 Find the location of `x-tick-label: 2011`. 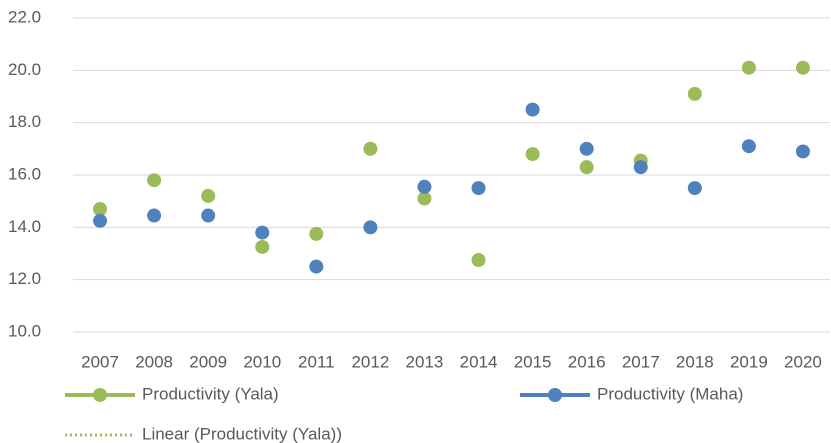

x-tick-label: 2011 is located at coordinates (316, 361).